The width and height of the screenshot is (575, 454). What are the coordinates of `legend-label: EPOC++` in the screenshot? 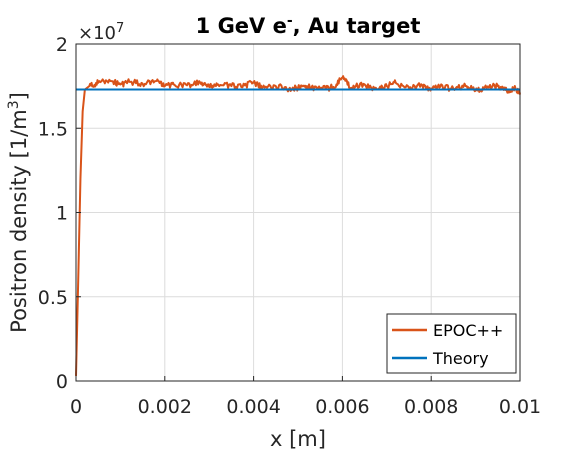 It's located at (468, 330).